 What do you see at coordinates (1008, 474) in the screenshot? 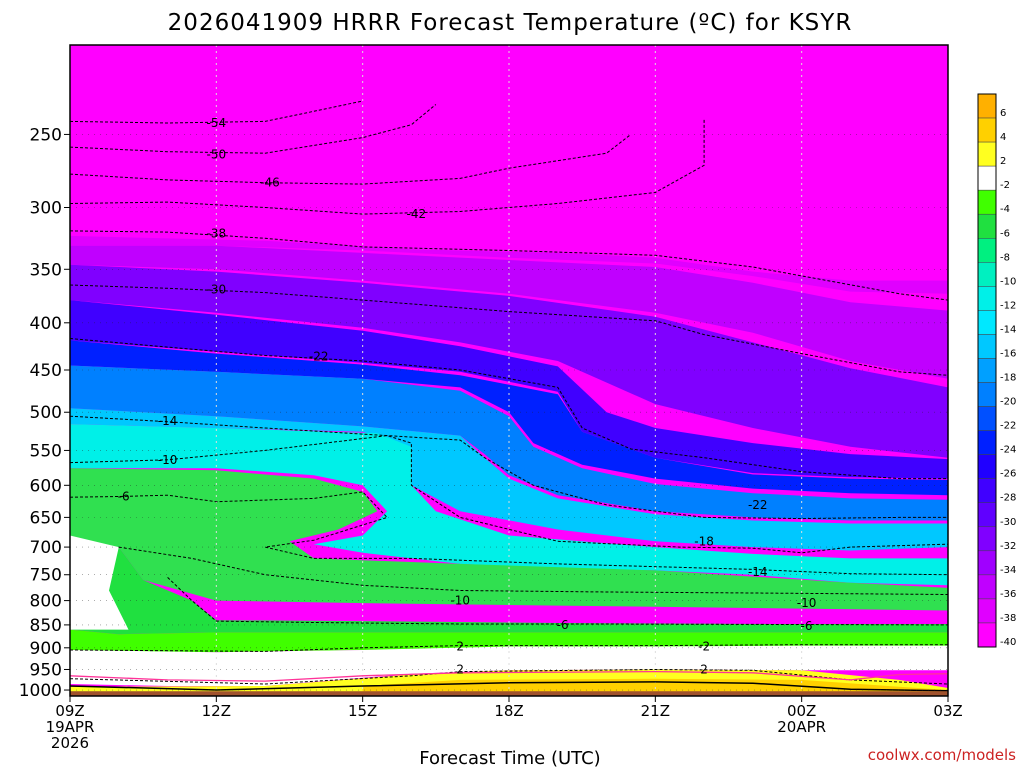
I see `colorbar-label-15: -26` at bounding box center [1008, 474].